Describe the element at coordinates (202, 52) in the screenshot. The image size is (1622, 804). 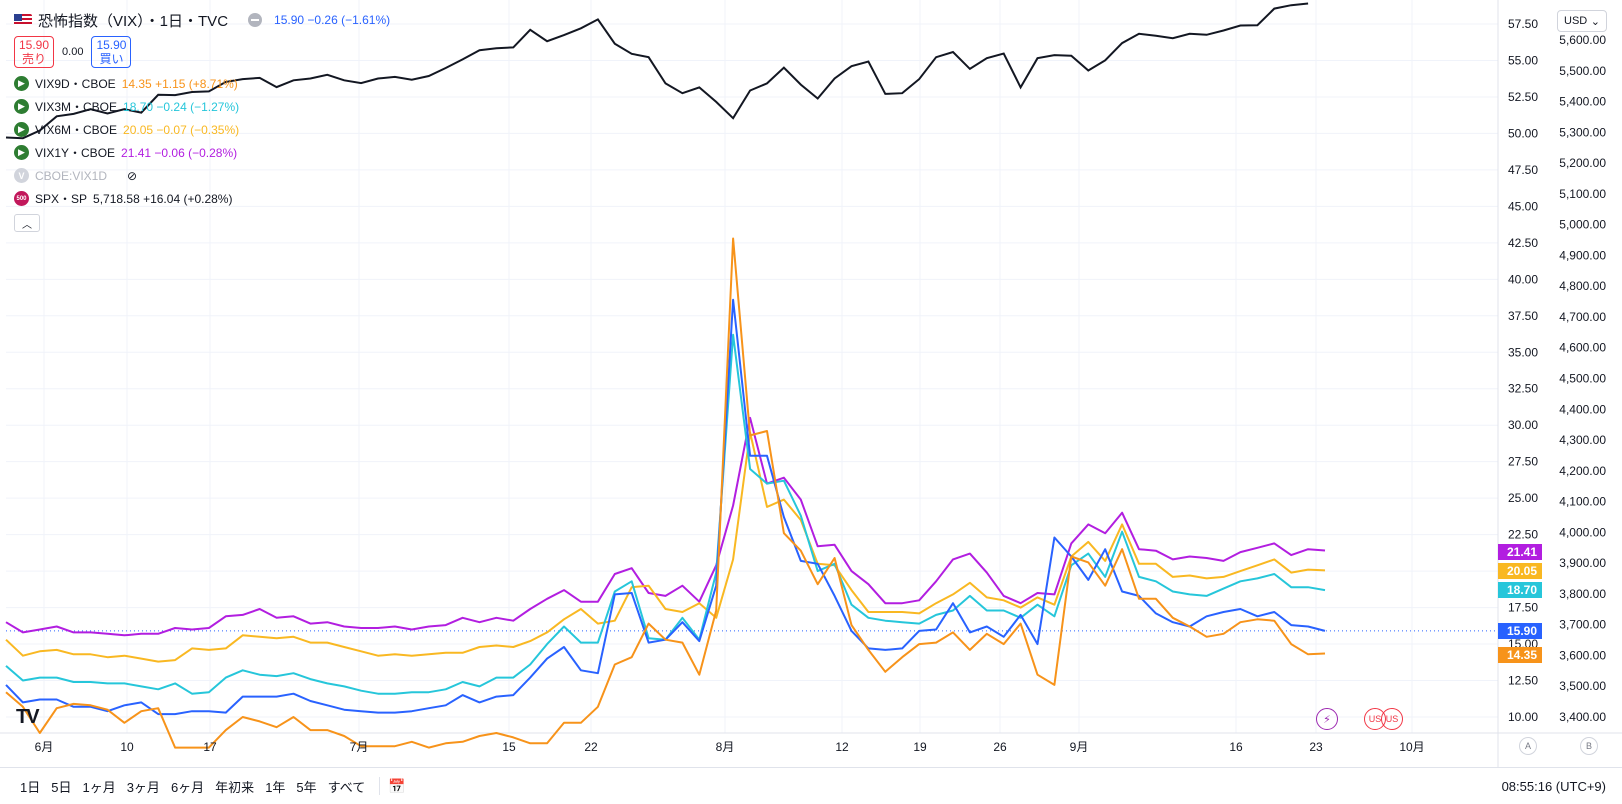
I see `bid-ask-panel: 15.90 売り 0.00 15.90 買い` at that location.